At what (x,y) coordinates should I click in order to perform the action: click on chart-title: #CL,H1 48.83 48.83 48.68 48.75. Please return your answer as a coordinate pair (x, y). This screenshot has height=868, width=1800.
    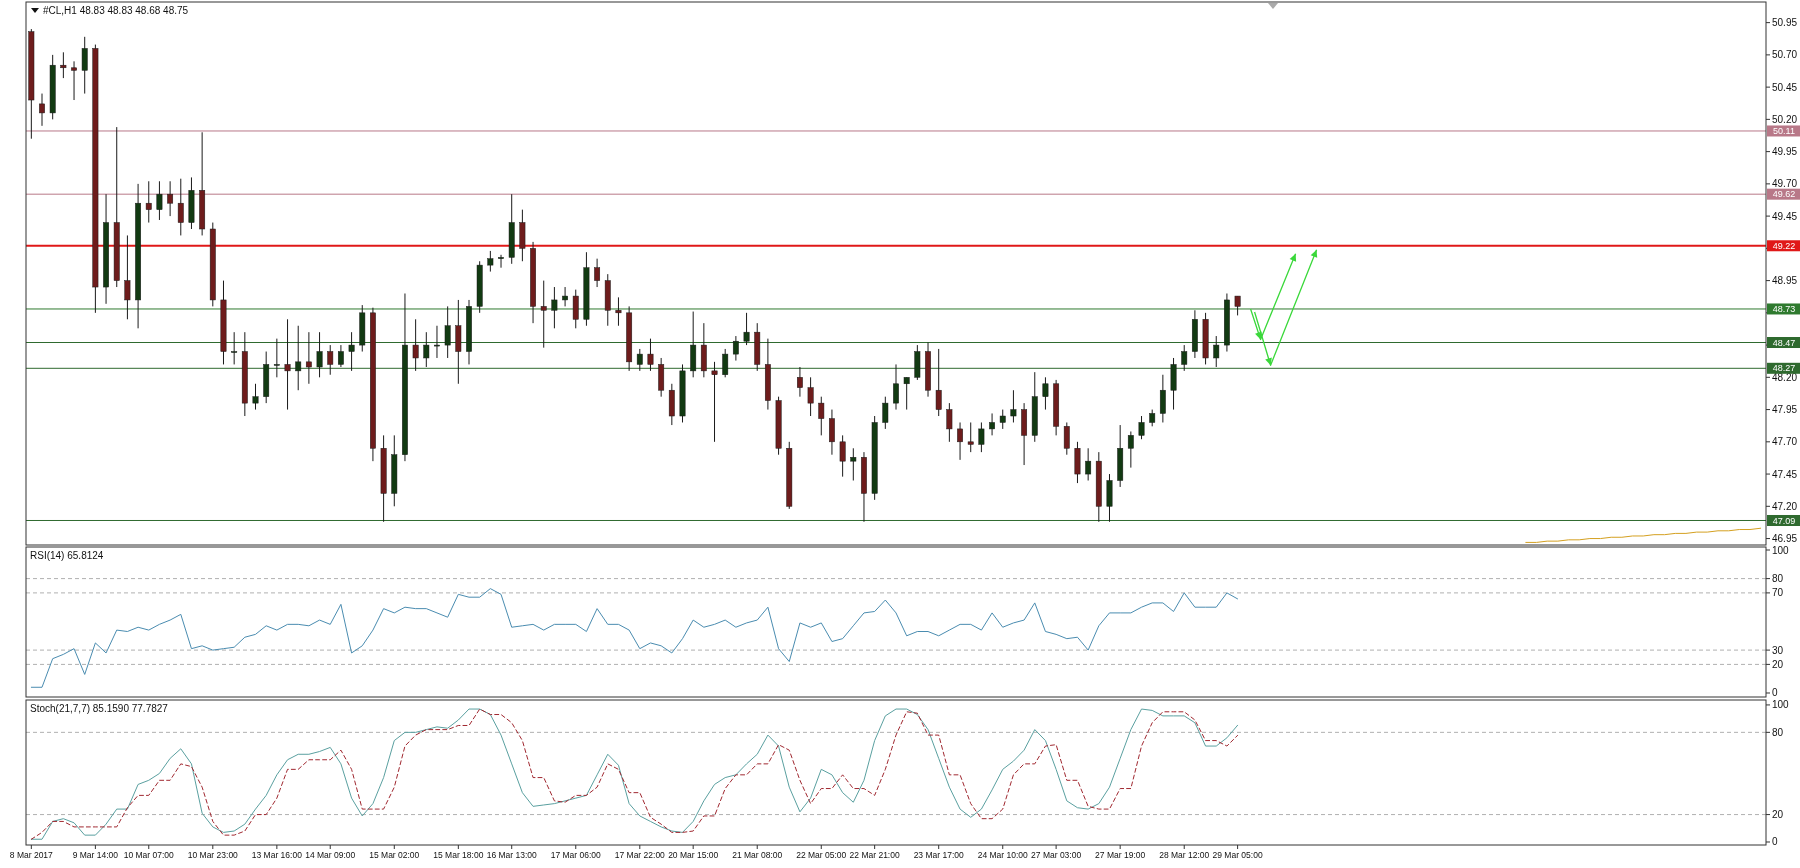
    Looking at the image, I should click on (116, 10).